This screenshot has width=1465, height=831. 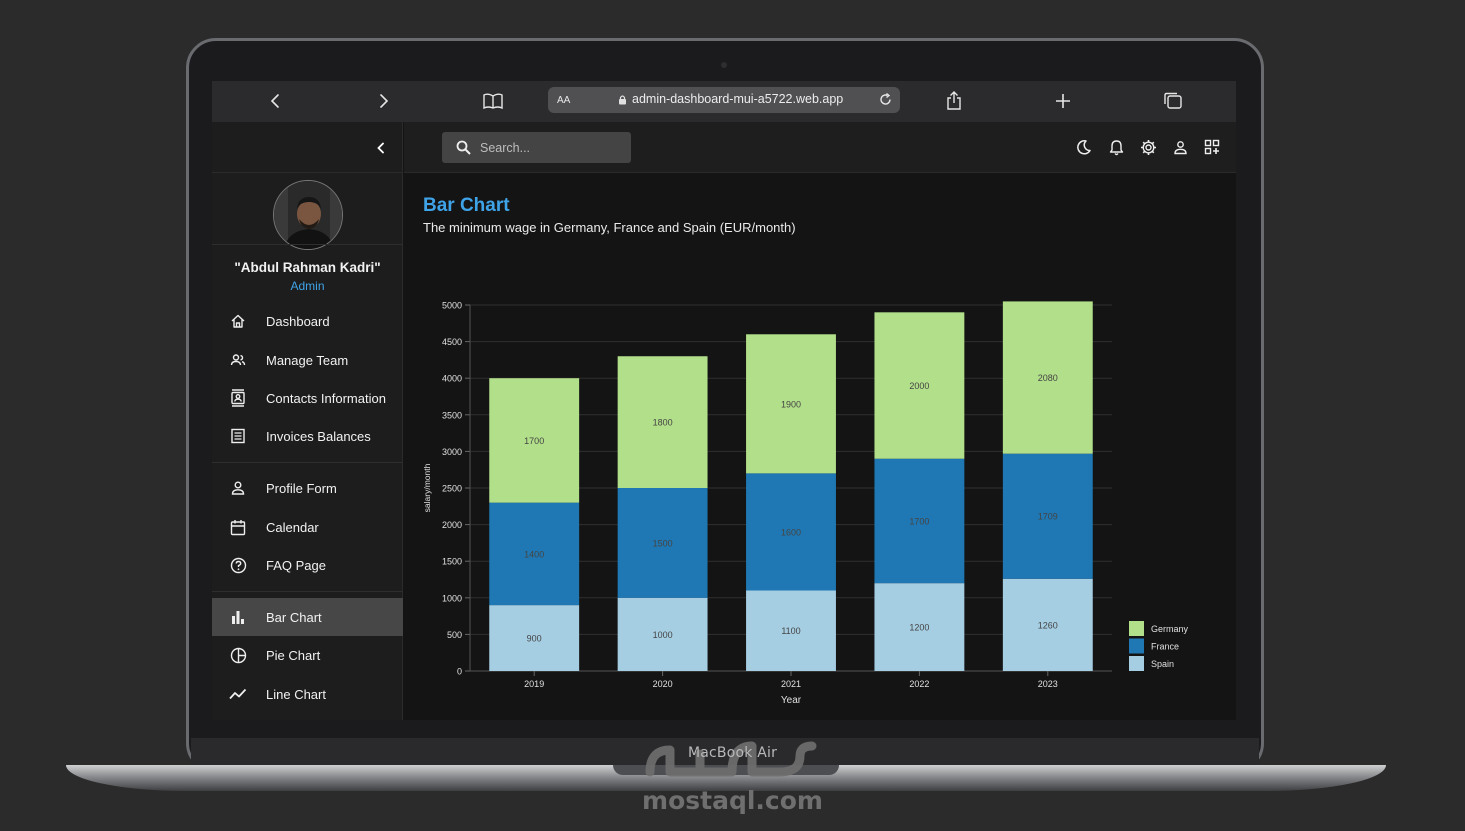 I want to click on share-icon, so click(x=954, y=100).